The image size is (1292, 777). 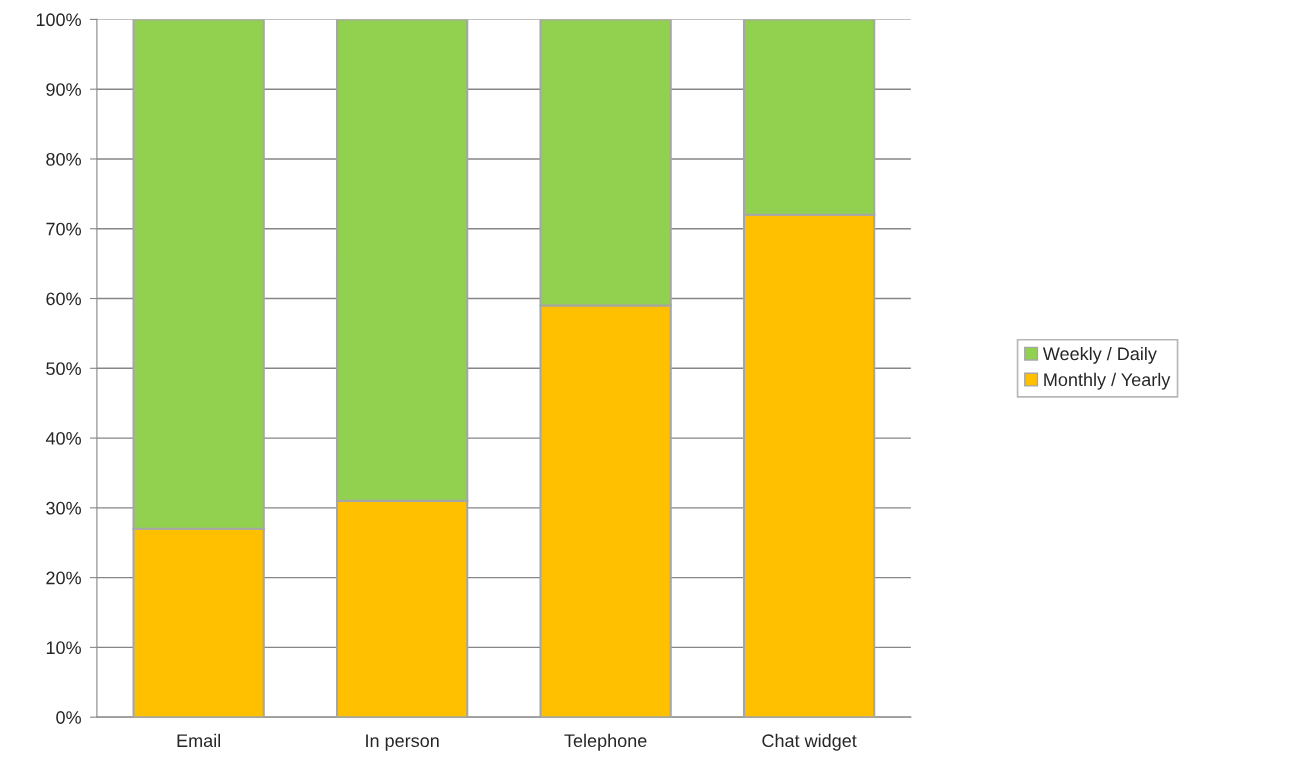 I want to click on x-tick-label: Email, so click(x=199, y=740).